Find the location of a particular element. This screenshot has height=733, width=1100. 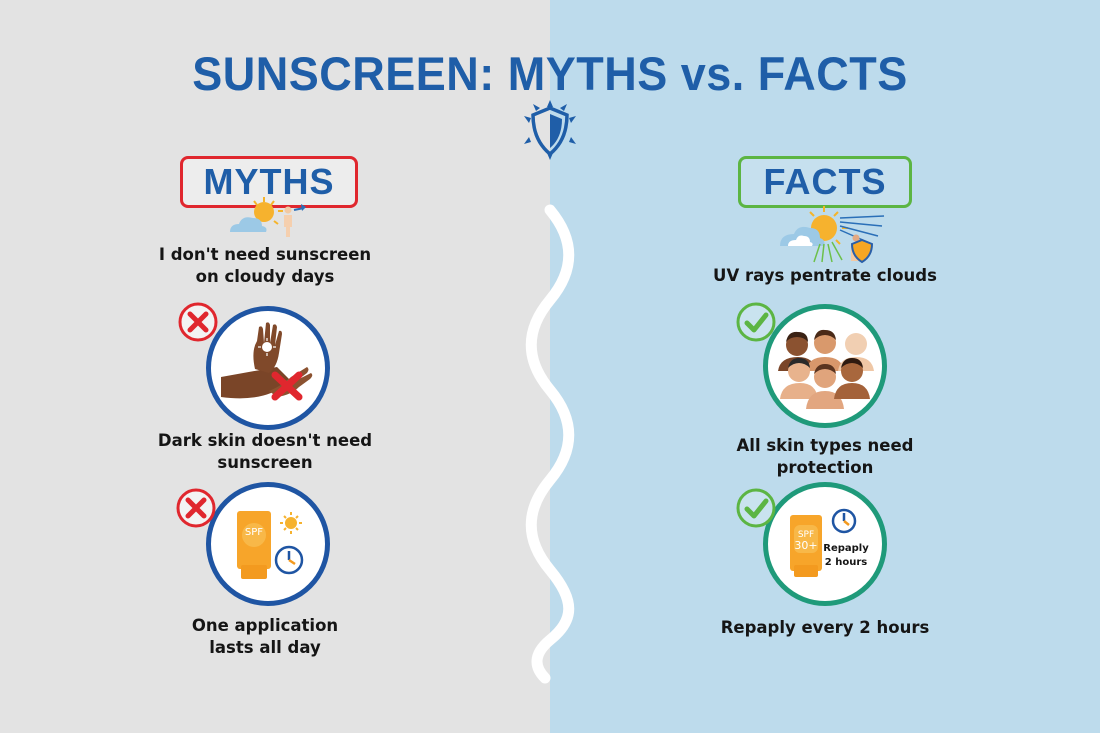

fact-3-circle: SPF 30+ Repaply 2 hours is located at coordinates (825, 544).